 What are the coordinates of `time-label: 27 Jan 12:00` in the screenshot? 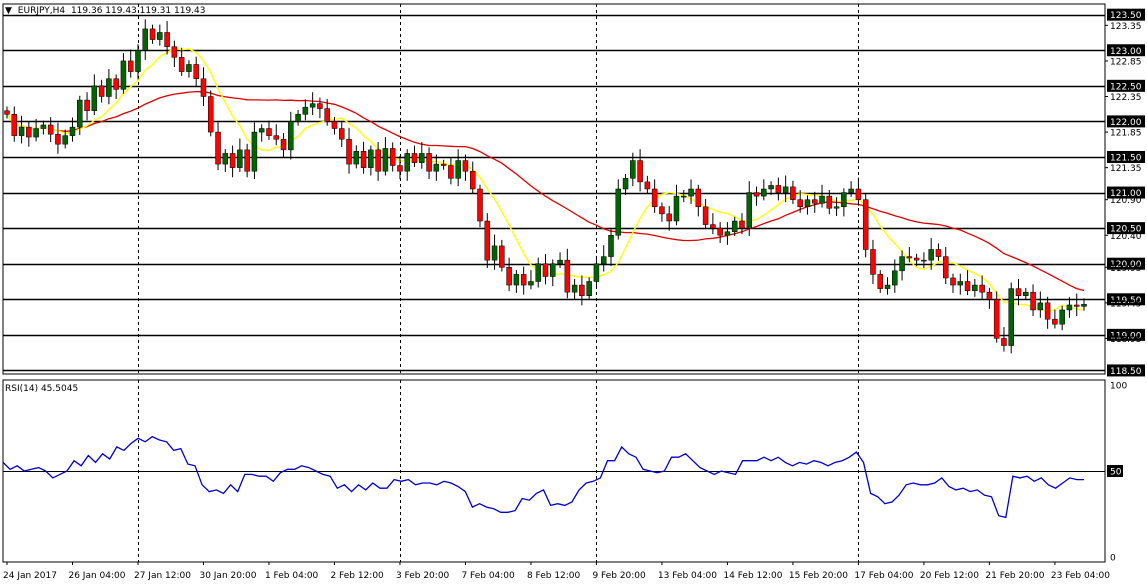 It's located at (162, 576).